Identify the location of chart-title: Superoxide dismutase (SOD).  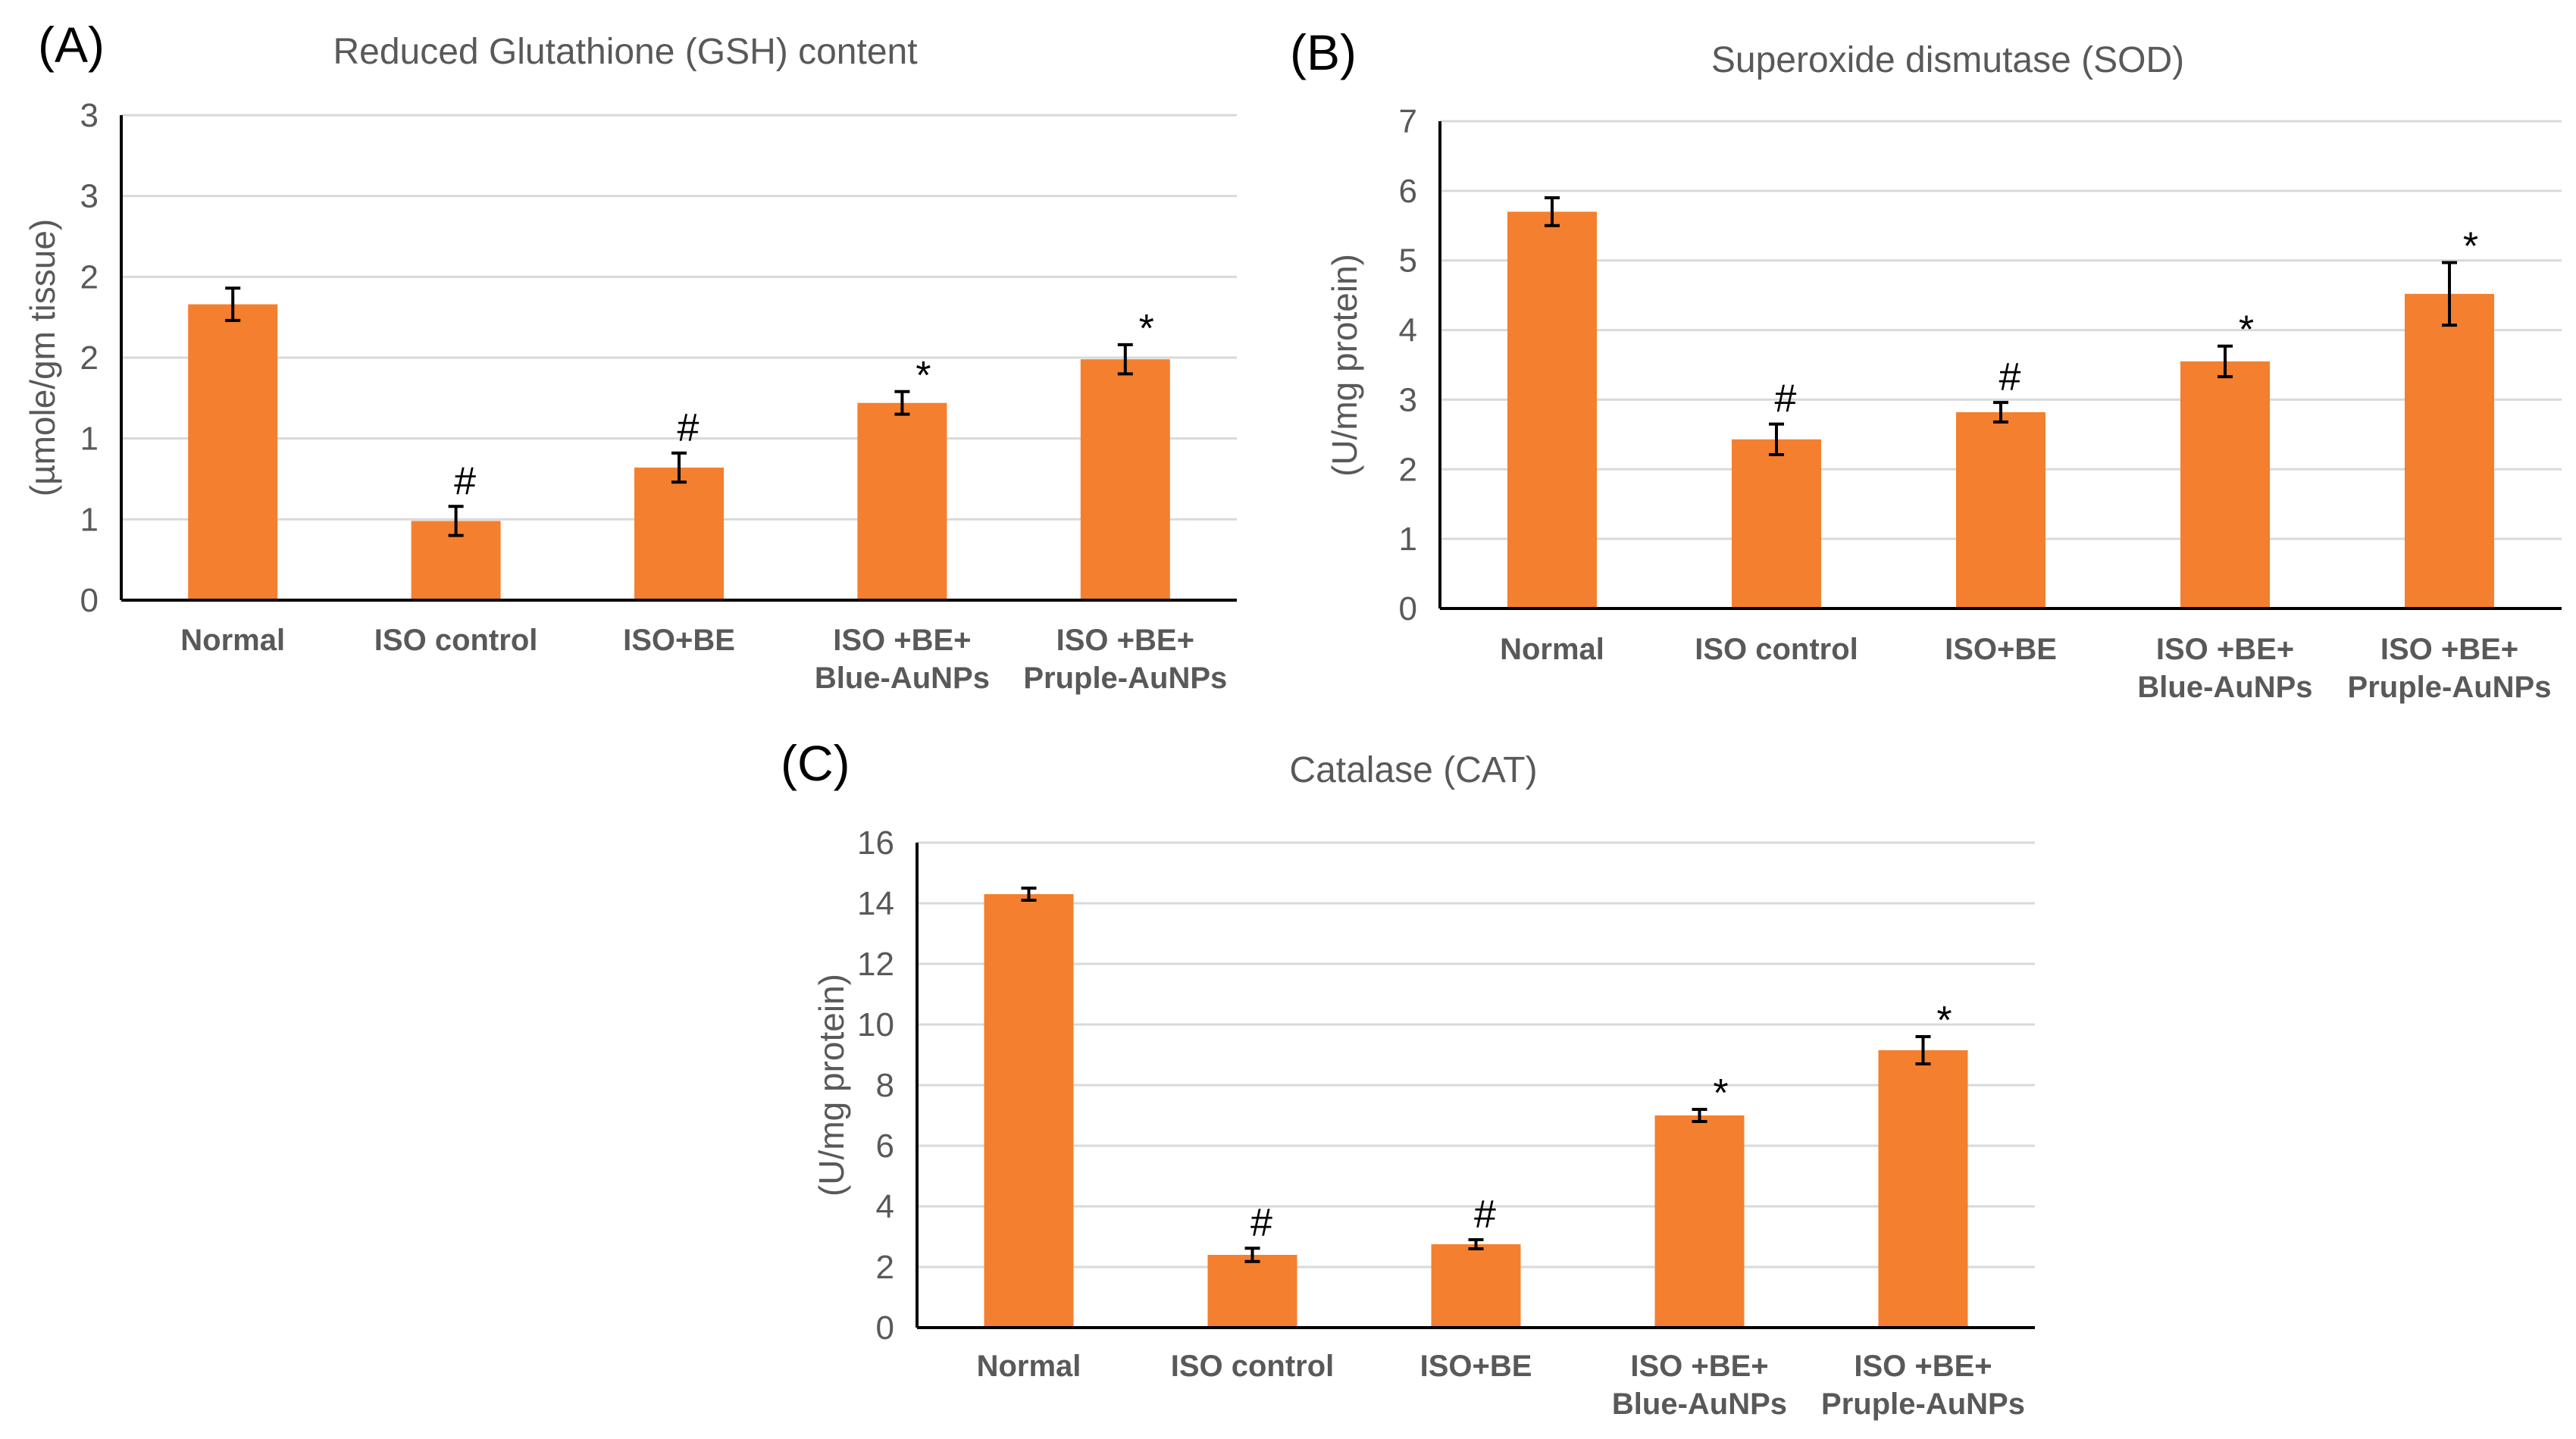
(1947, 60).